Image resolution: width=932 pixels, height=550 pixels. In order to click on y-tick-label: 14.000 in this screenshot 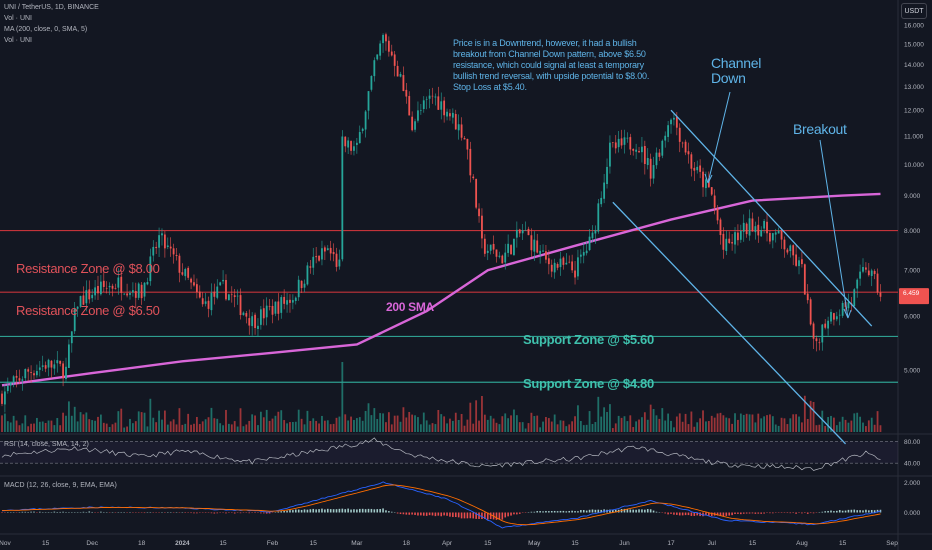, I will do `click(914, 65)`.